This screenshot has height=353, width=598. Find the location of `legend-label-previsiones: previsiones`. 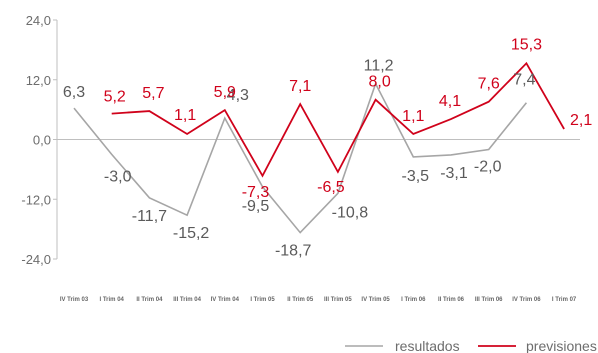

legend-label-previsiones: previsiones is located at coordinates (561, 345).